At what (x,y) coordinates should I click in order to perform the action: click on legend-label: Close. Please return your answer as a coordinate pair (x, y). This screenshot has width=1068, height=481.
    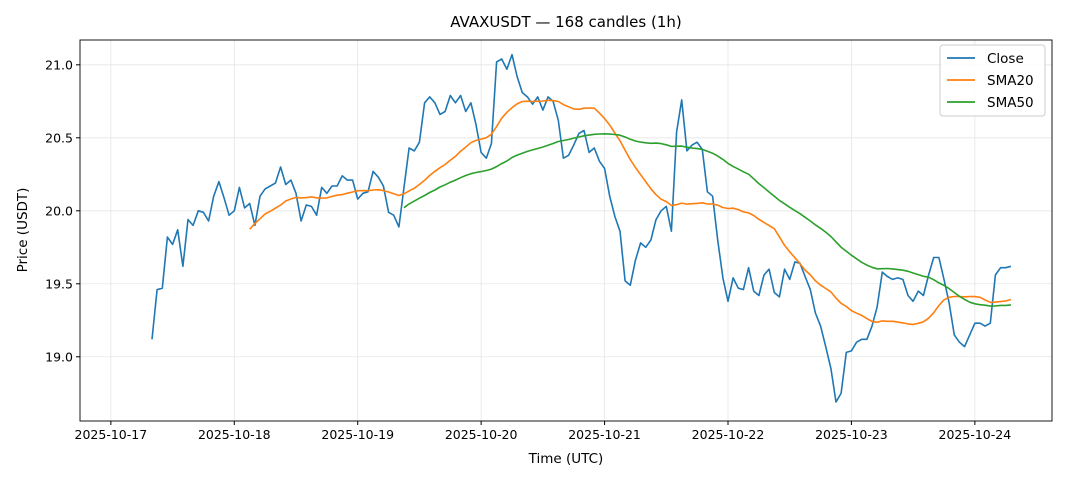
    Looking at the image, I should click on (1005, 59).